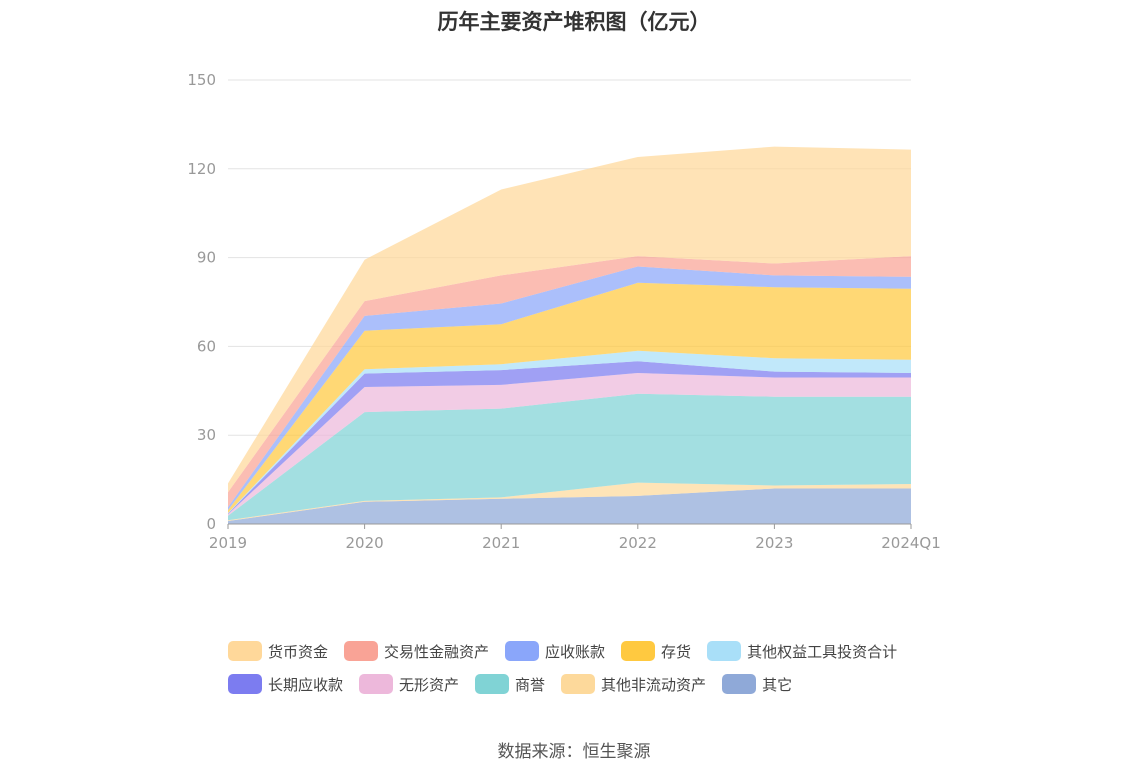  I want to click on legend-label: 其它, so click(777, 684).